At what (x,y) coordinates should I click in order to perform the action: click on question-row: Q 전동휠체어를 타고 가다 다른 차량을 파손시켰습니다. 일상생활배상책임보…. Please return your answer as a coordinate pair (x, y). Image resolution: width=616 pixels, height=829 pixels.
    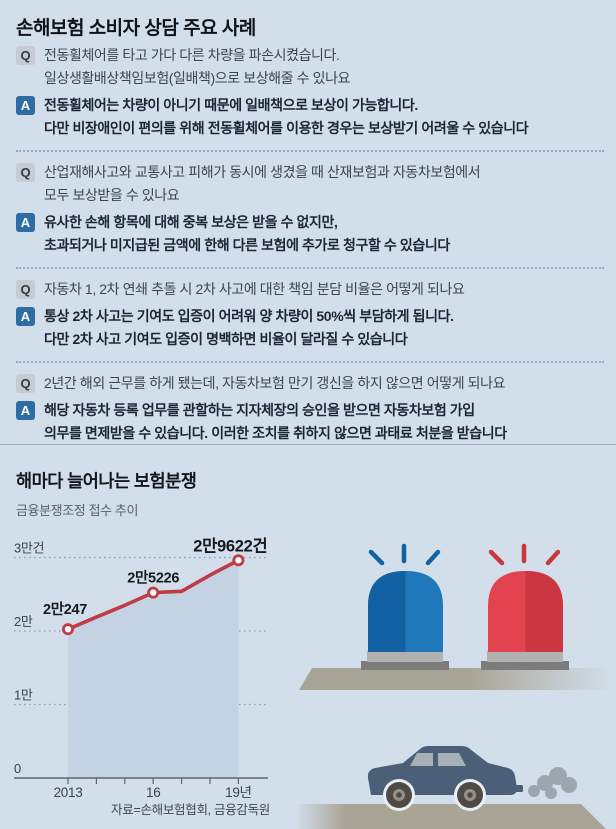
    Looking at the image, I should click on (310, 67).